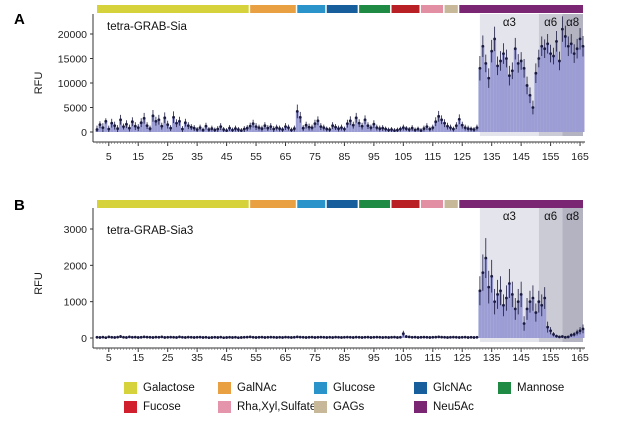  What do you see at coordinates (162, 407) in the screenshot?
I see `legend-label: Fucose` at bounding box center [162, 407].